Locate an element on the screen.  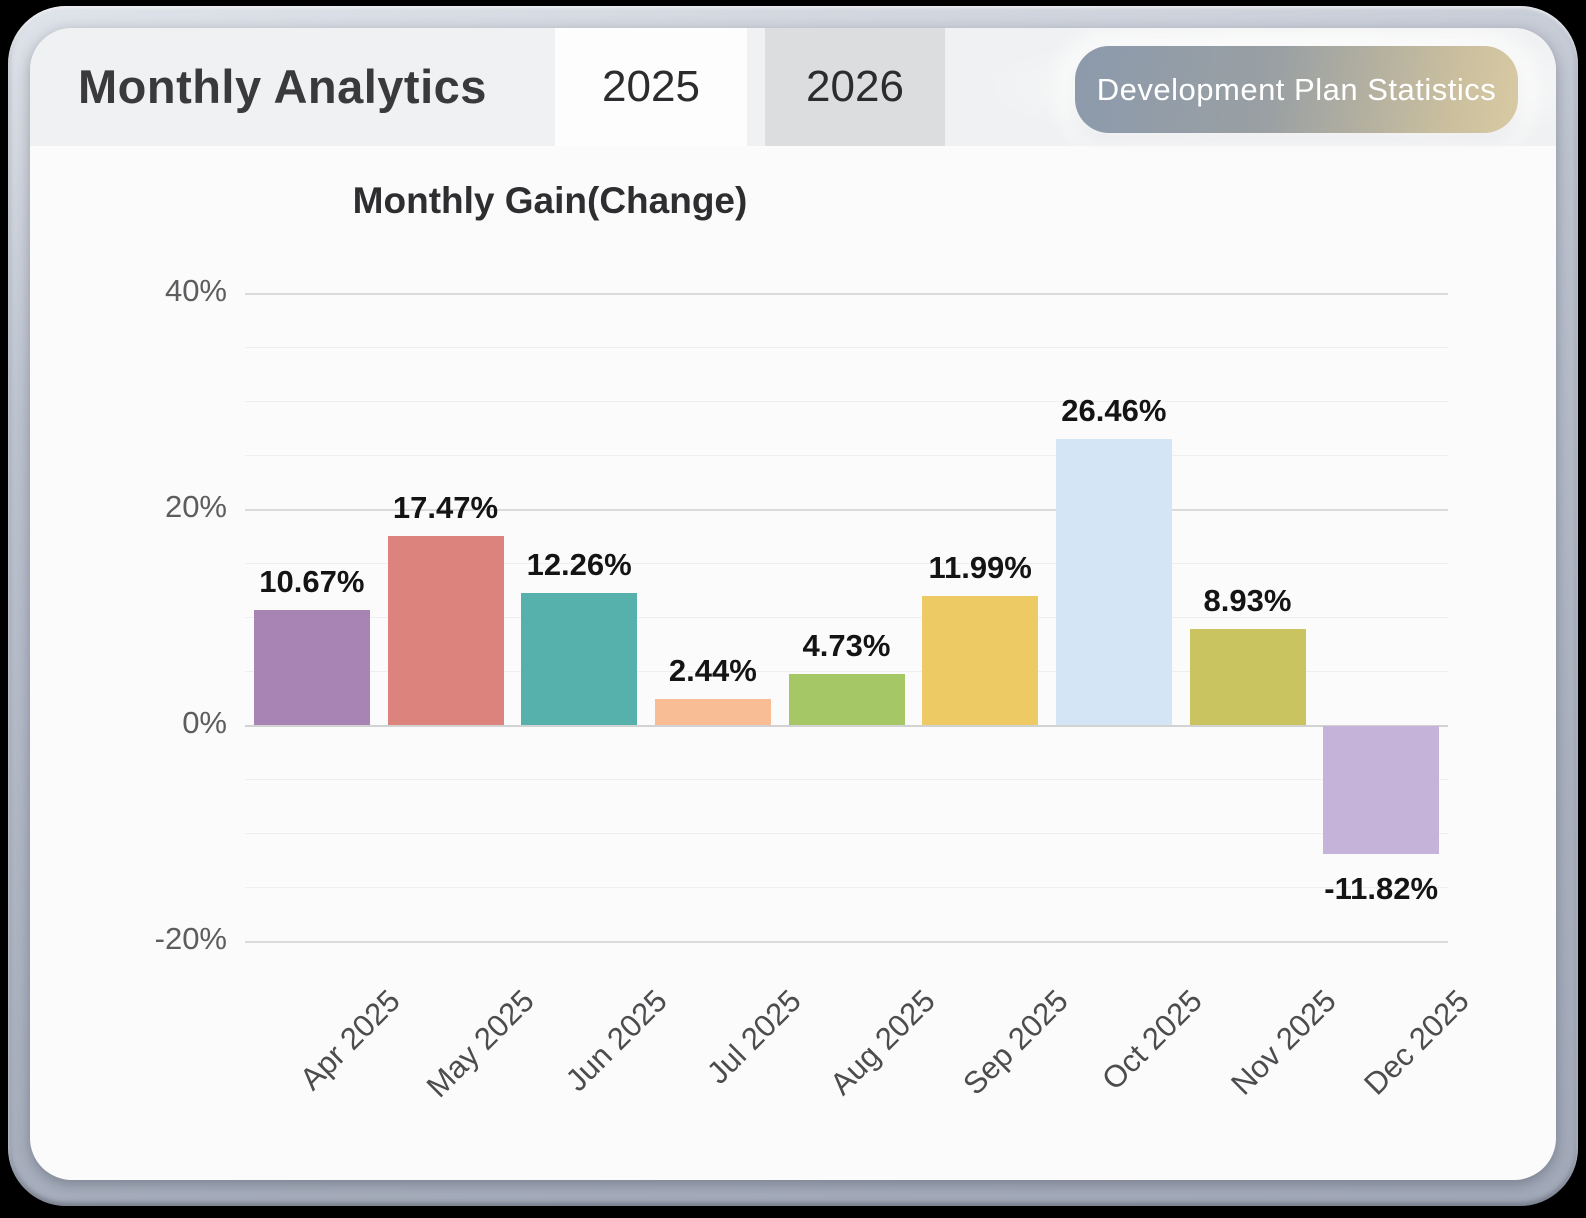
bar-value-label: 26.46% is located at coordinates (1114, 411).